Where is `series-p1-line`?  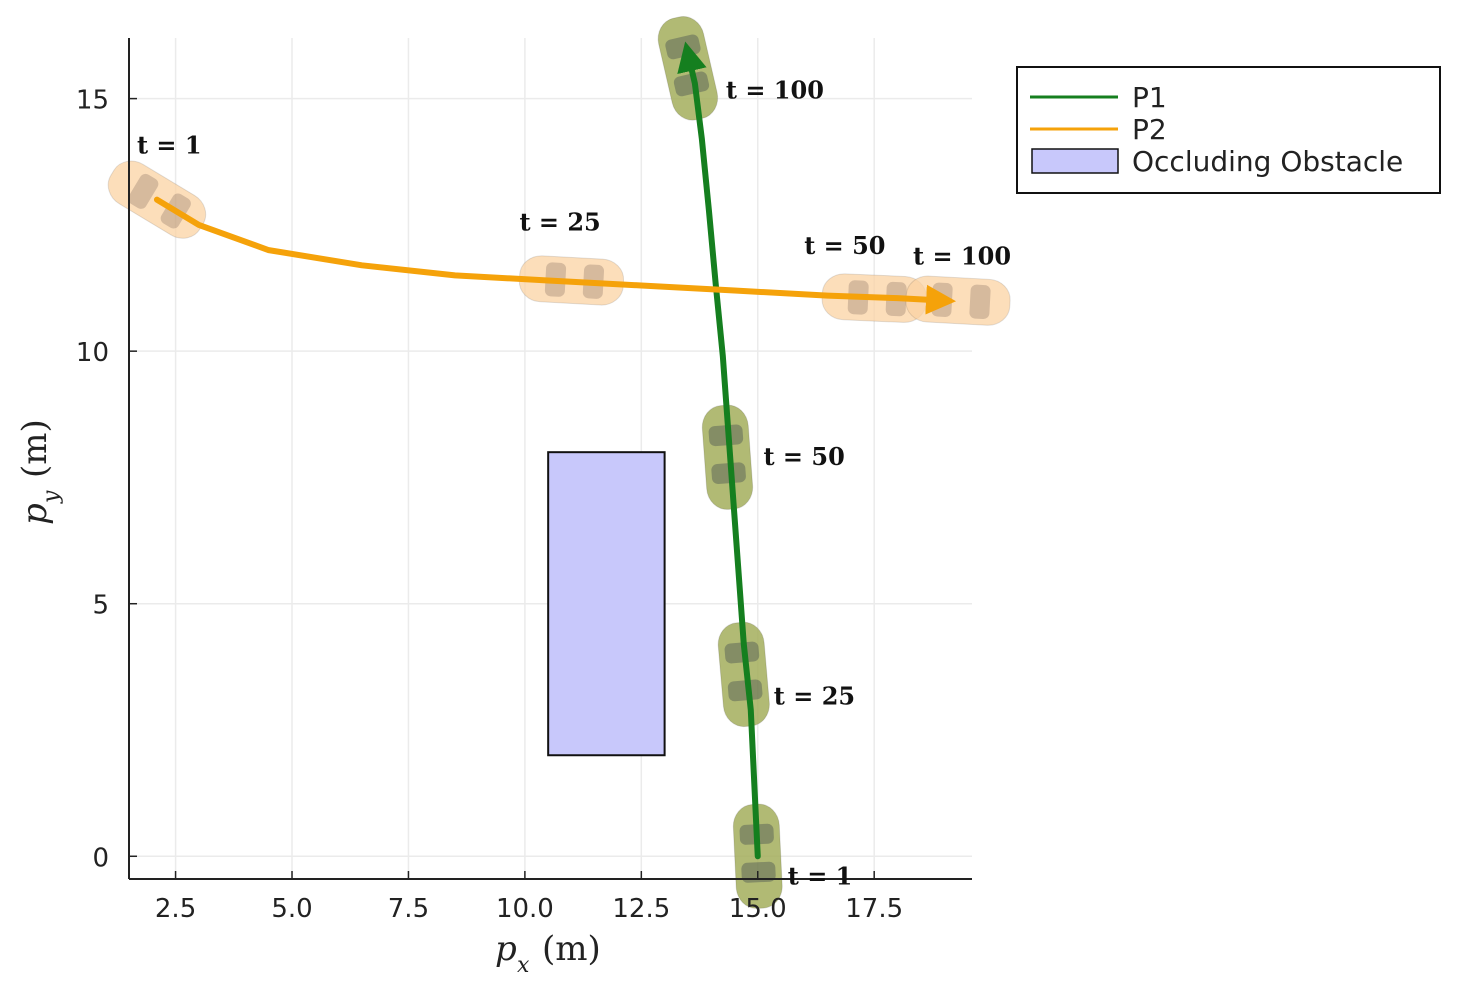 series-p1-line is located at coordinates (719, 450).